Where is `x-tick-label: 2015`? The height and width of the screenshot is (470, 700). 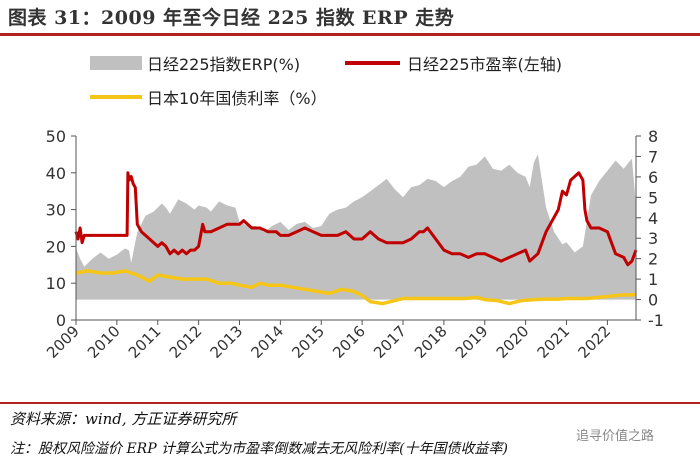
x-tick-label: 2015 is located at coordinates (308, 342).